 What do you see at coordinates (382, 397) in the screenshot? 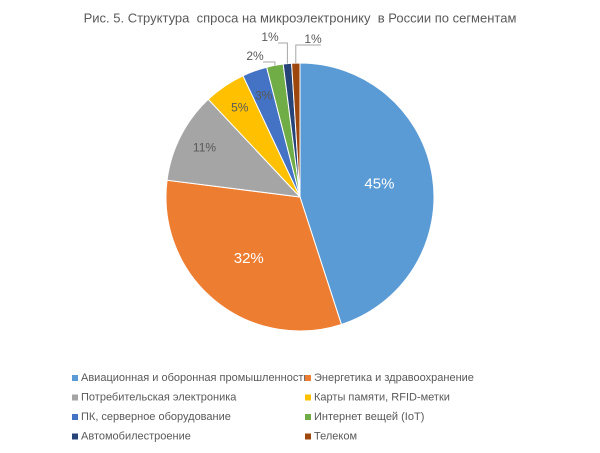
I see `legend-label: Карты памяти, RFID-метки` at bounding box center [382, 397].